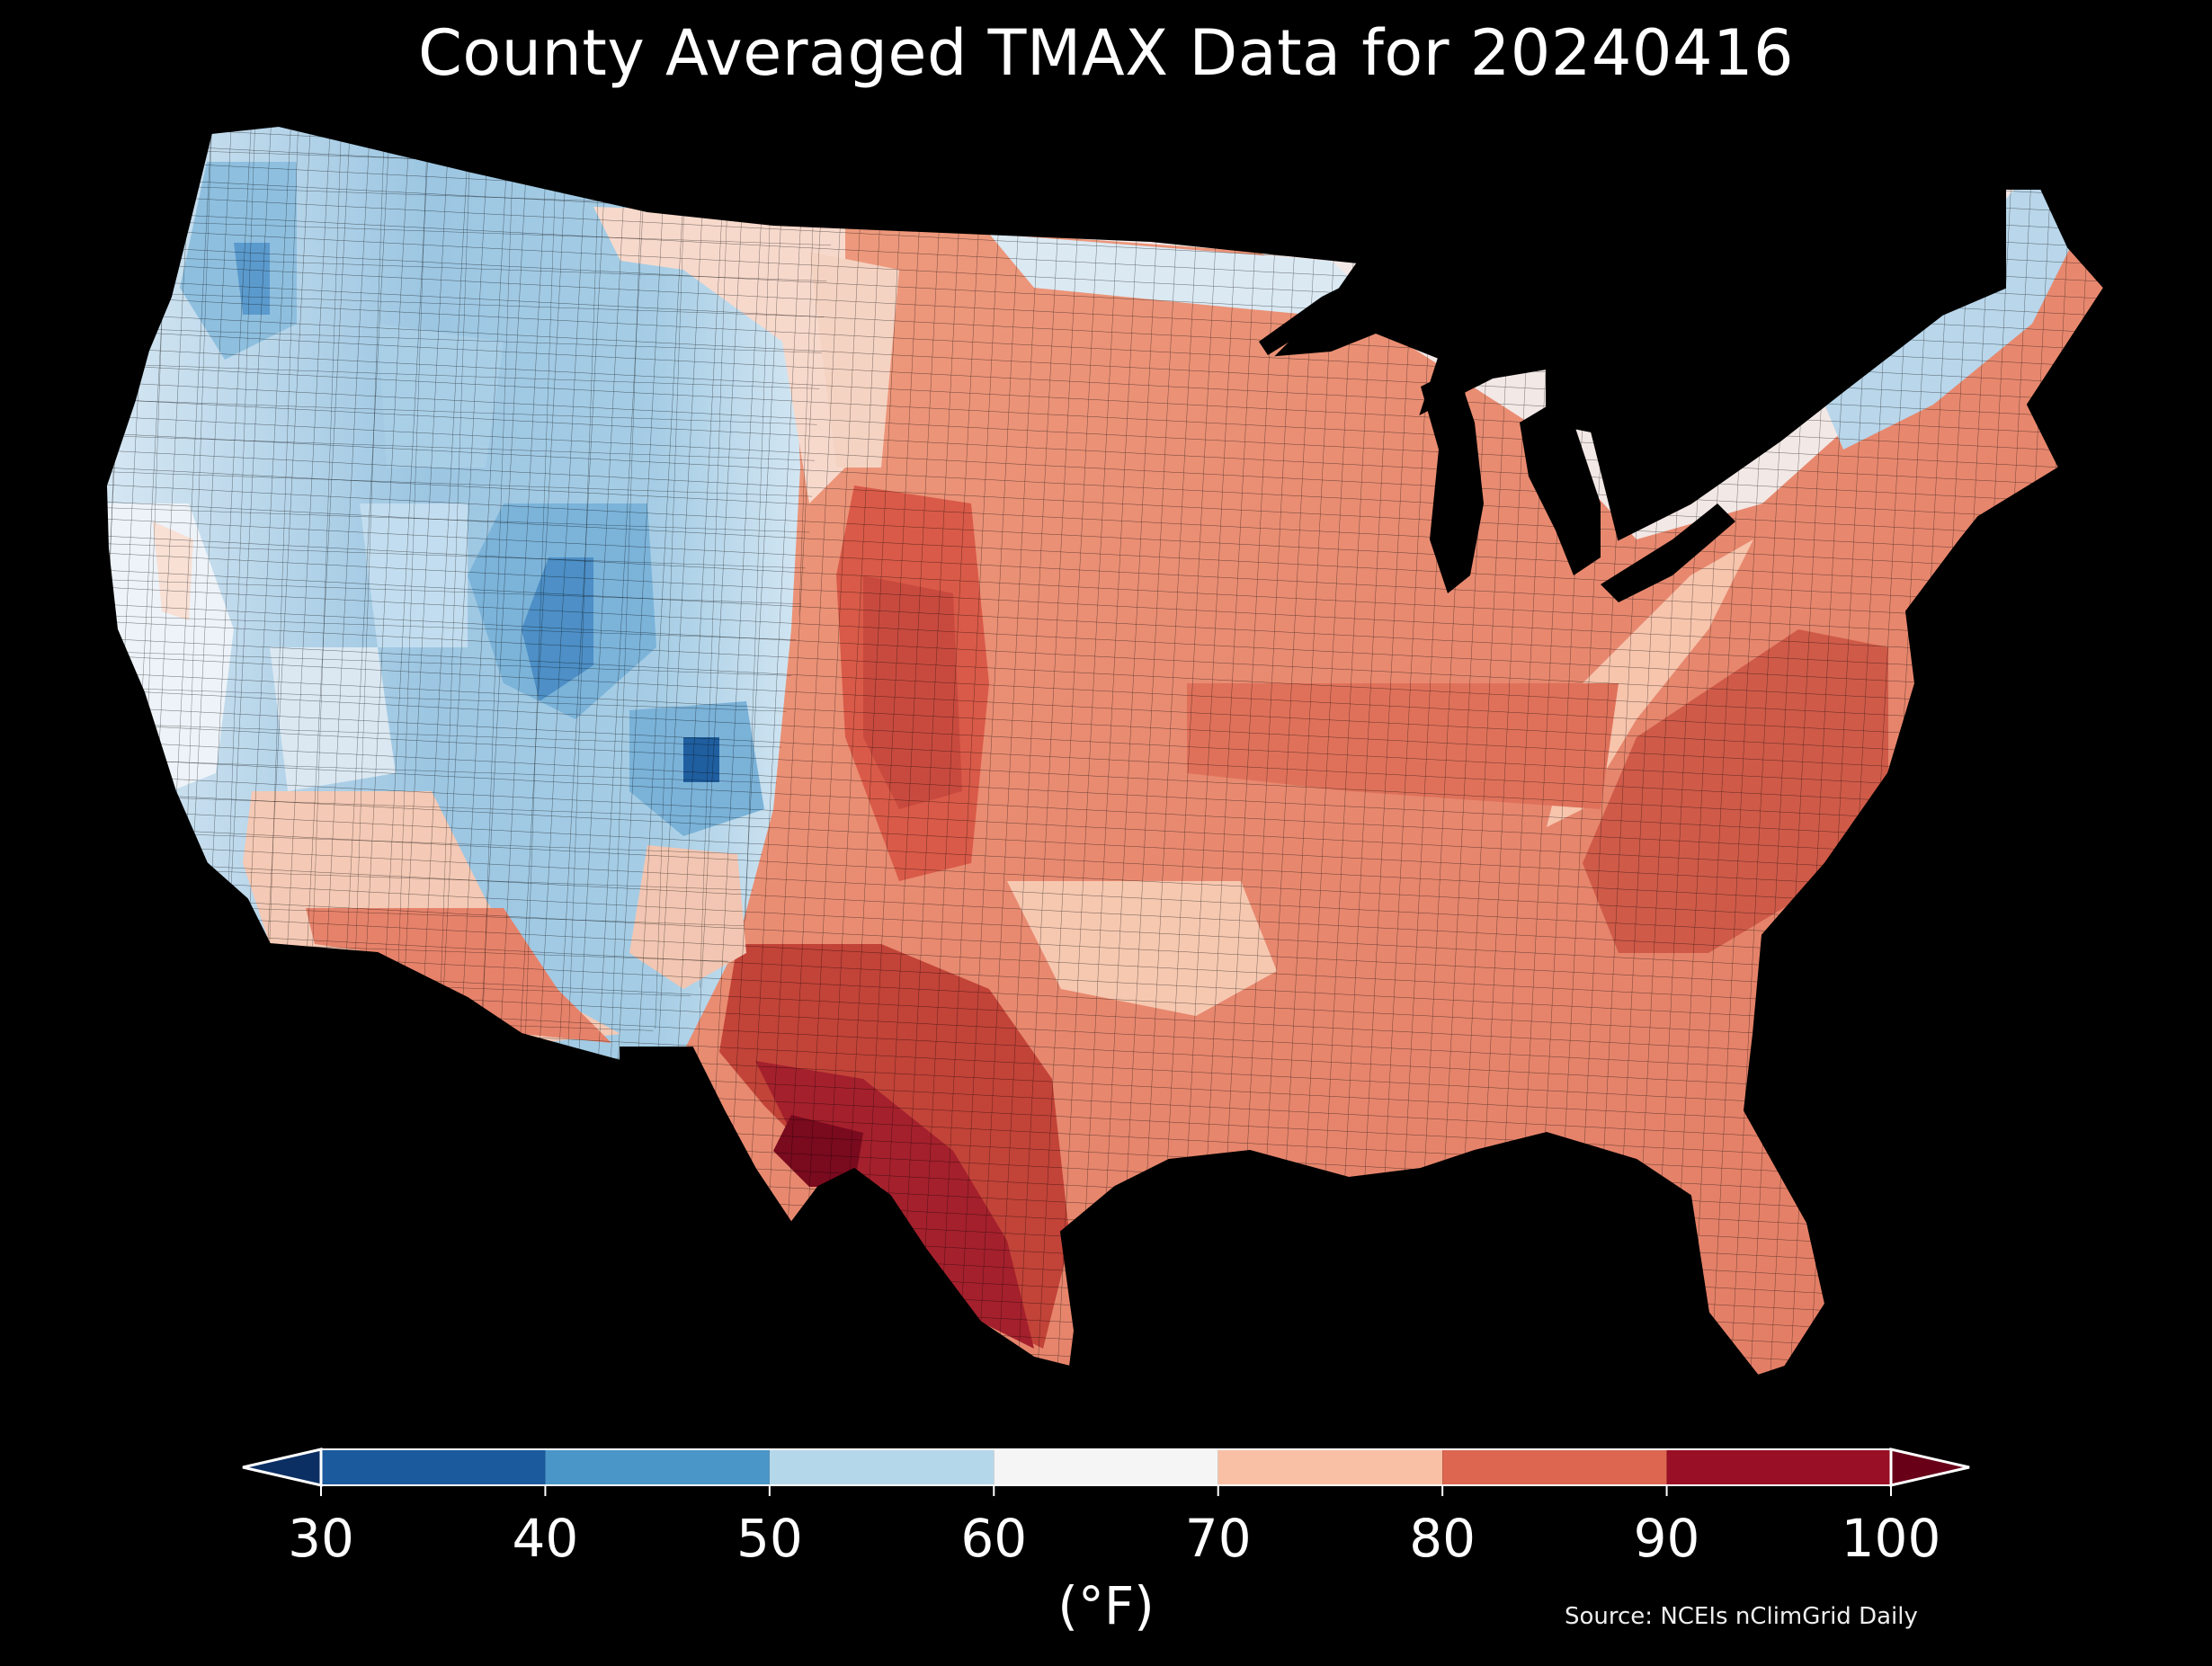 The width and height of the screenshot is (2212, 1666). What do you see at coordinates (321, 1538) in the screenshot?
I see `colorbar-tick-label: 30` at bounding box center [321, 1538].